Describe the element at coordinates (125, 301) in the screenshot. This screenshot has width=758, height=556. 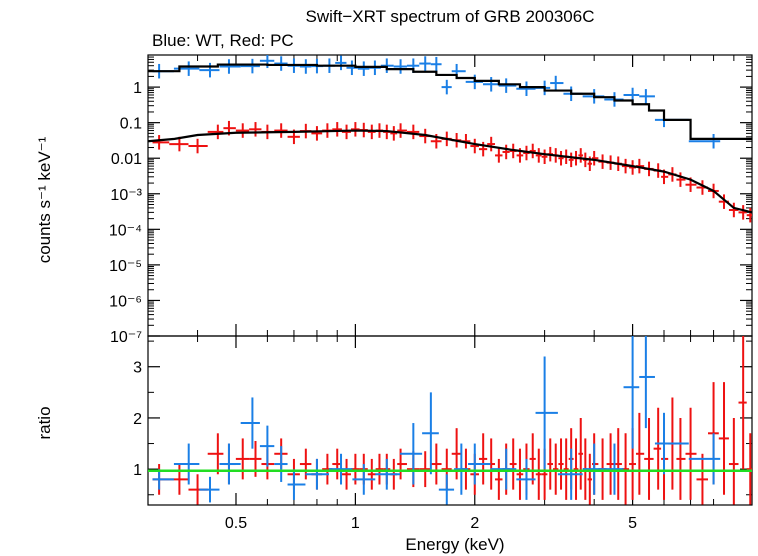
I see `y-tick-label: 10⁻⁶` at that location.